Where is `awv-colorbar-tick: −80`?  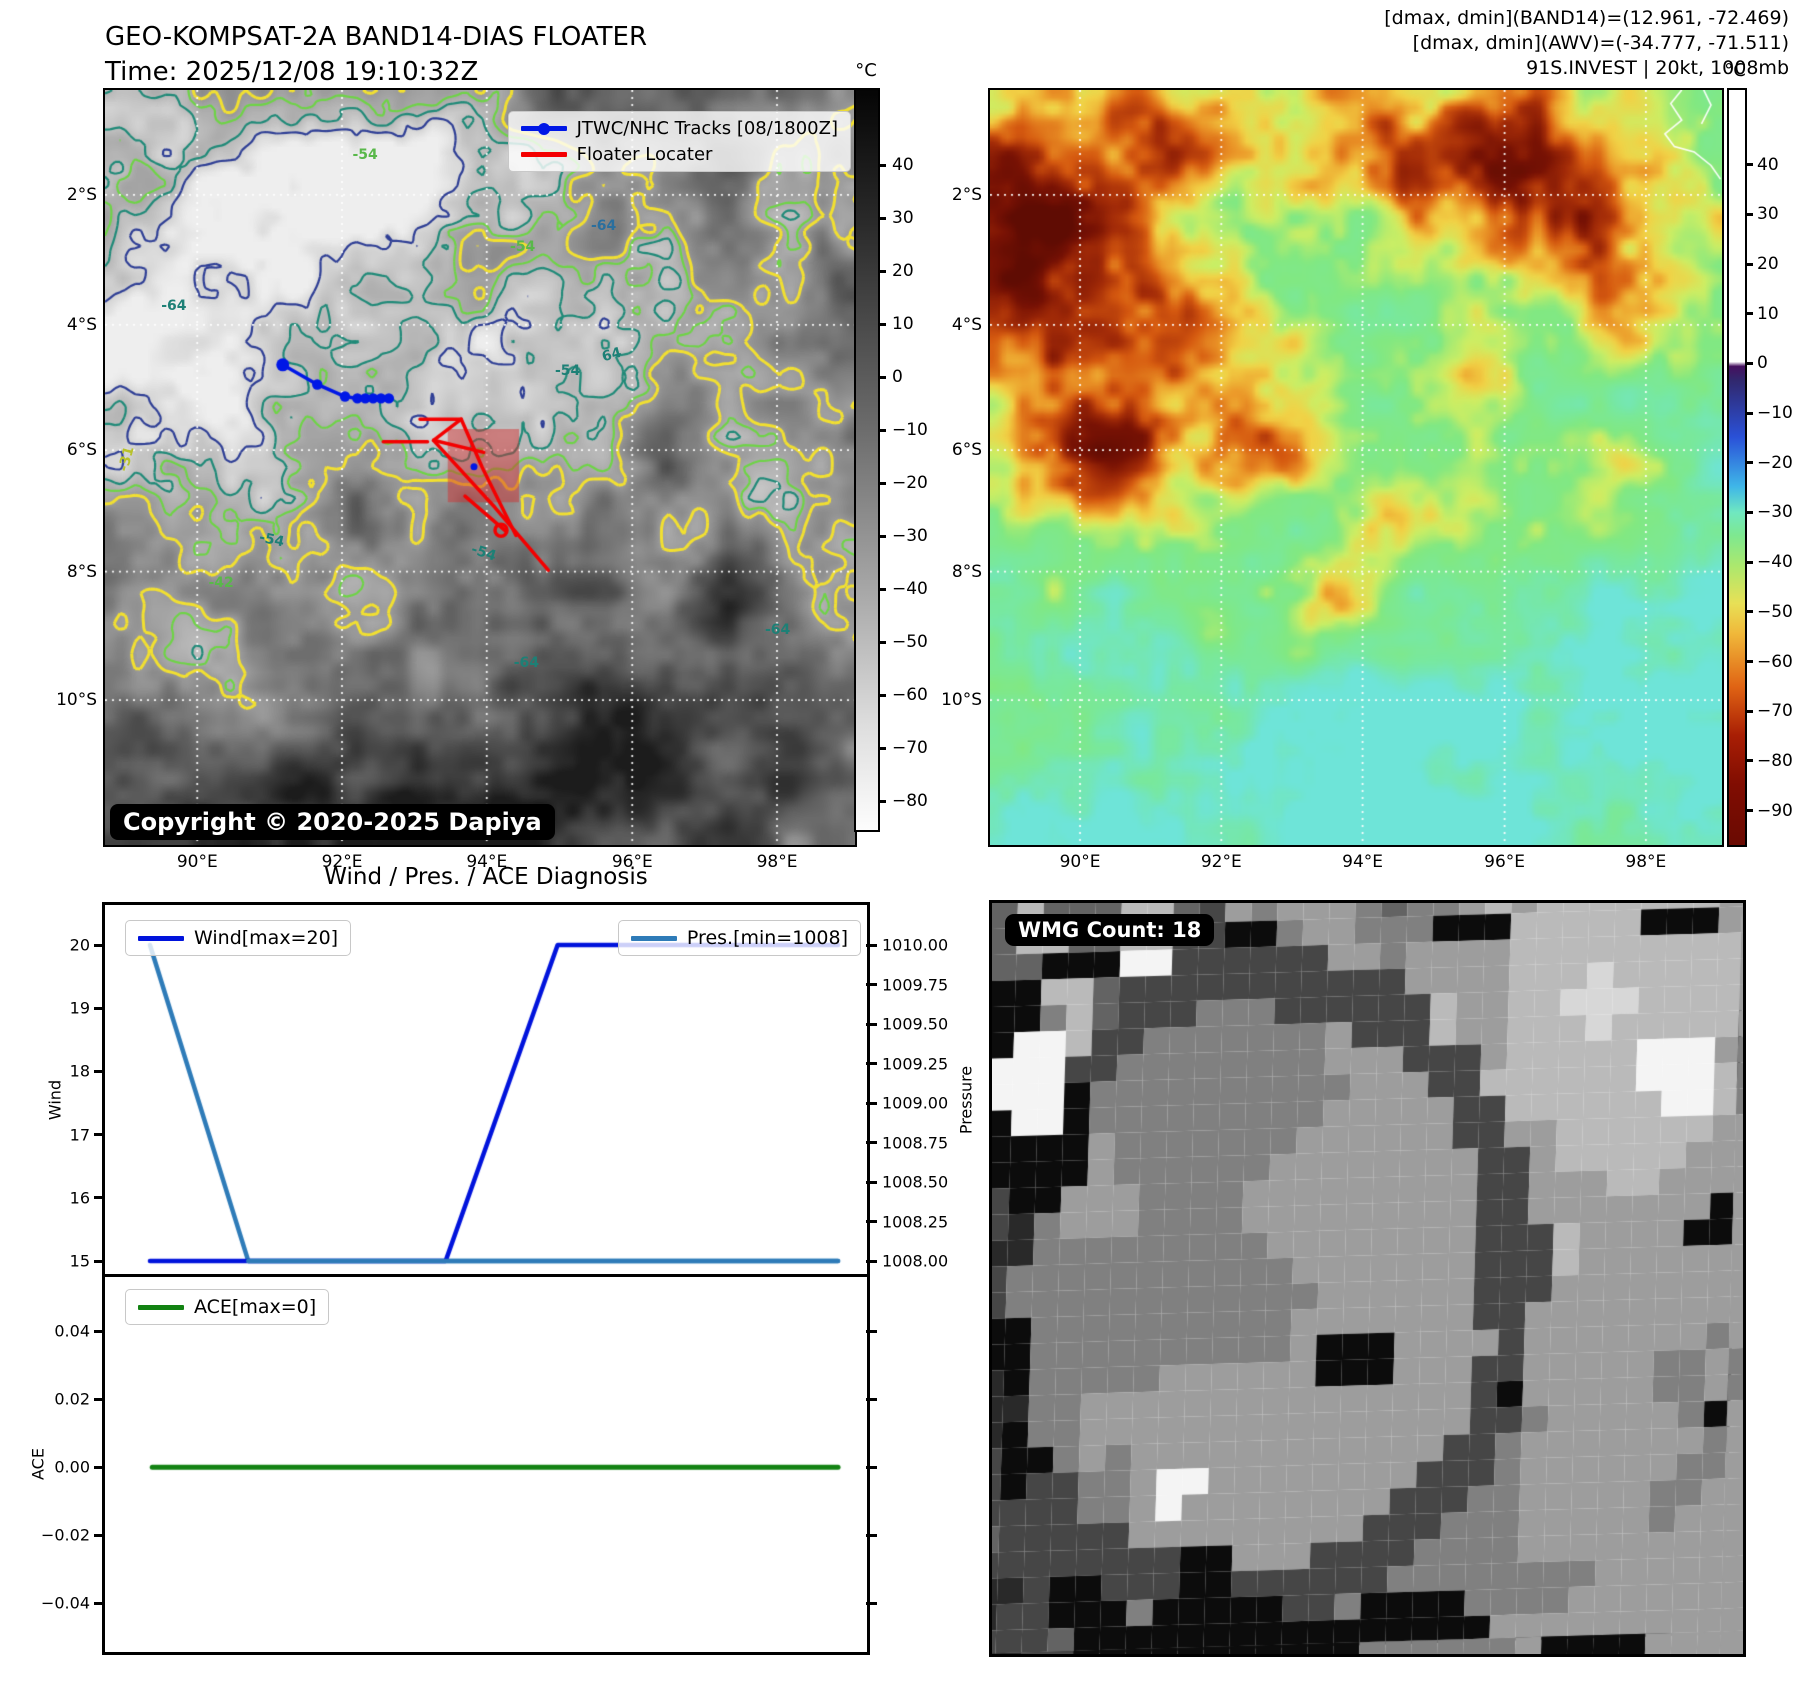 awv-colorbar-tick: −80 is located at coordinates (1775, 760).